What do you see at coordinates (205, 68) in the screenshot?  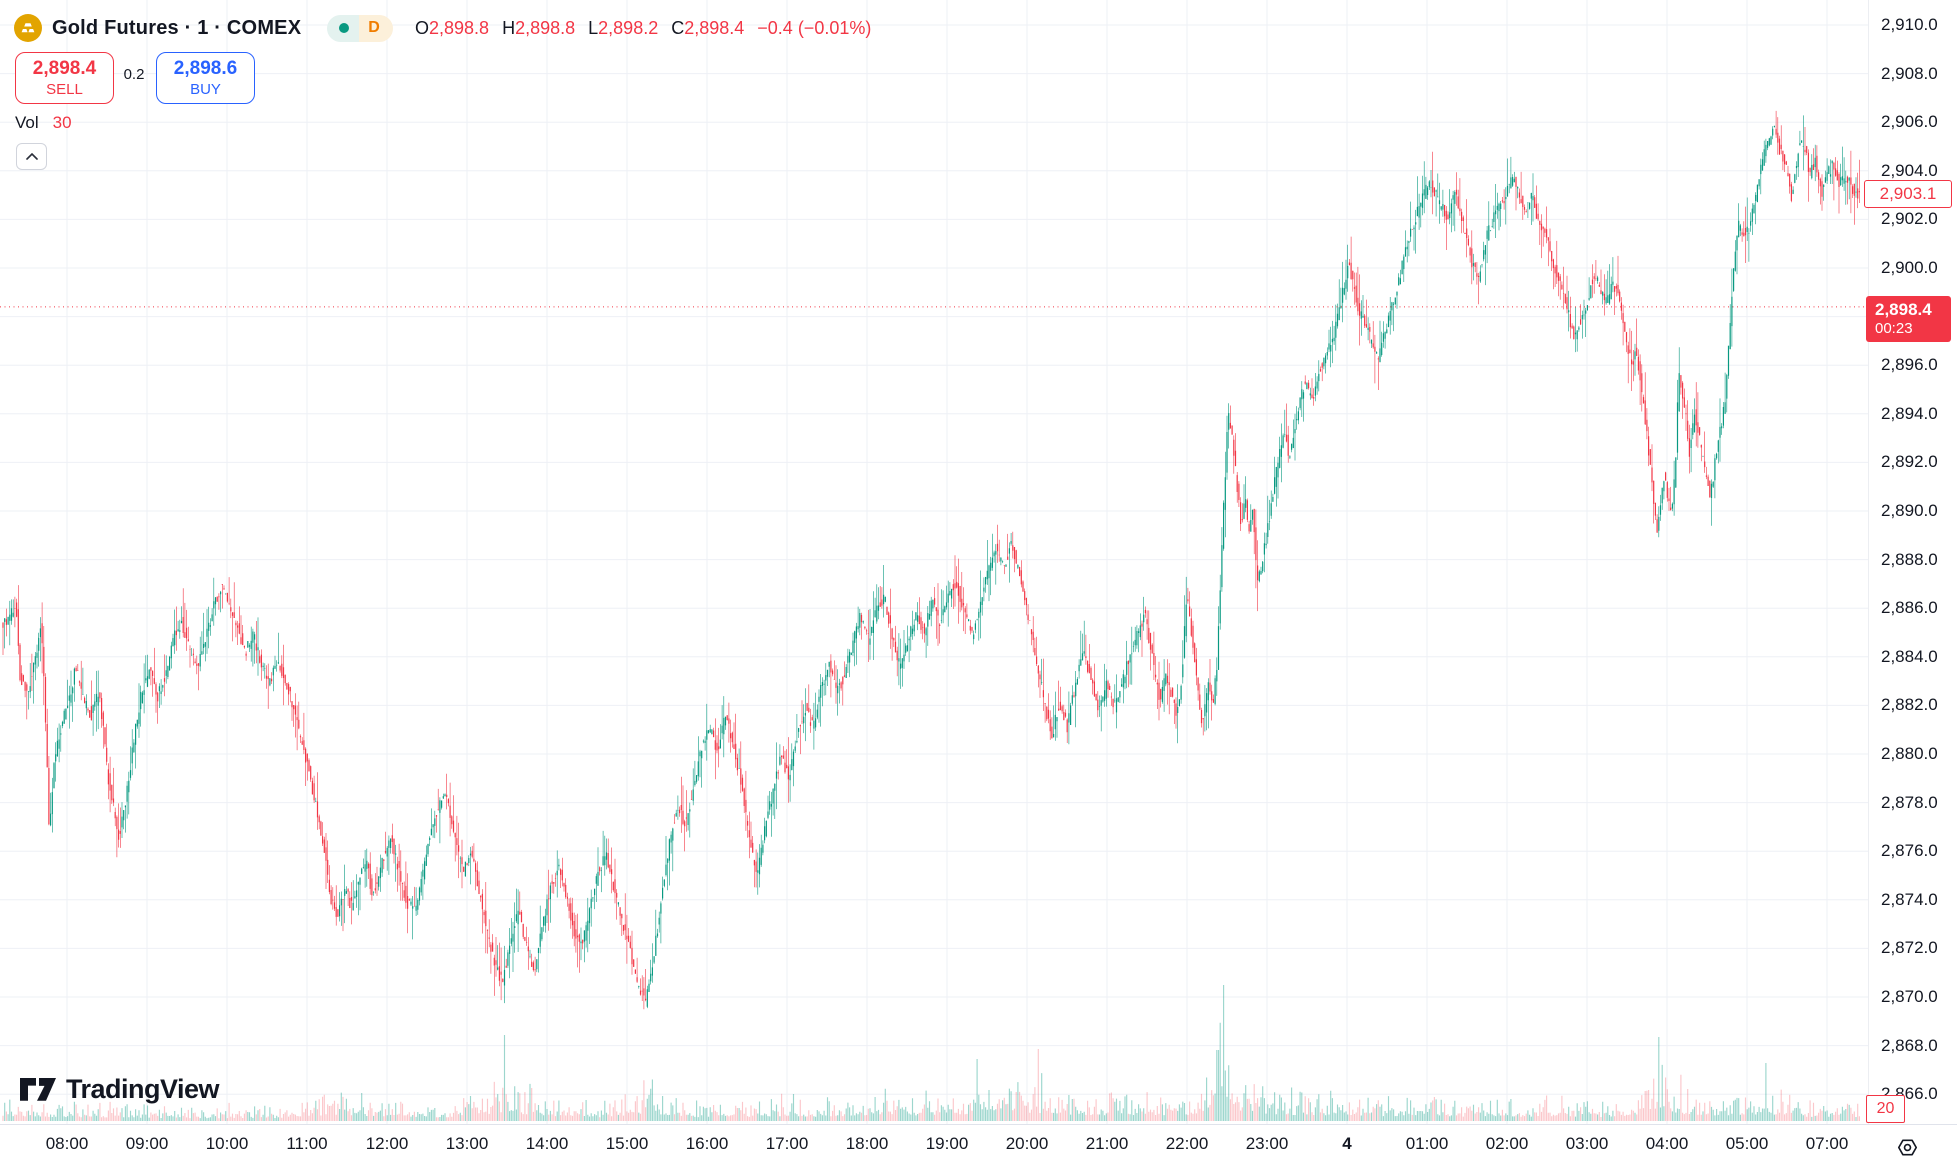 I see `buy-price: 2,898.6` at bounding box center [205, 68].